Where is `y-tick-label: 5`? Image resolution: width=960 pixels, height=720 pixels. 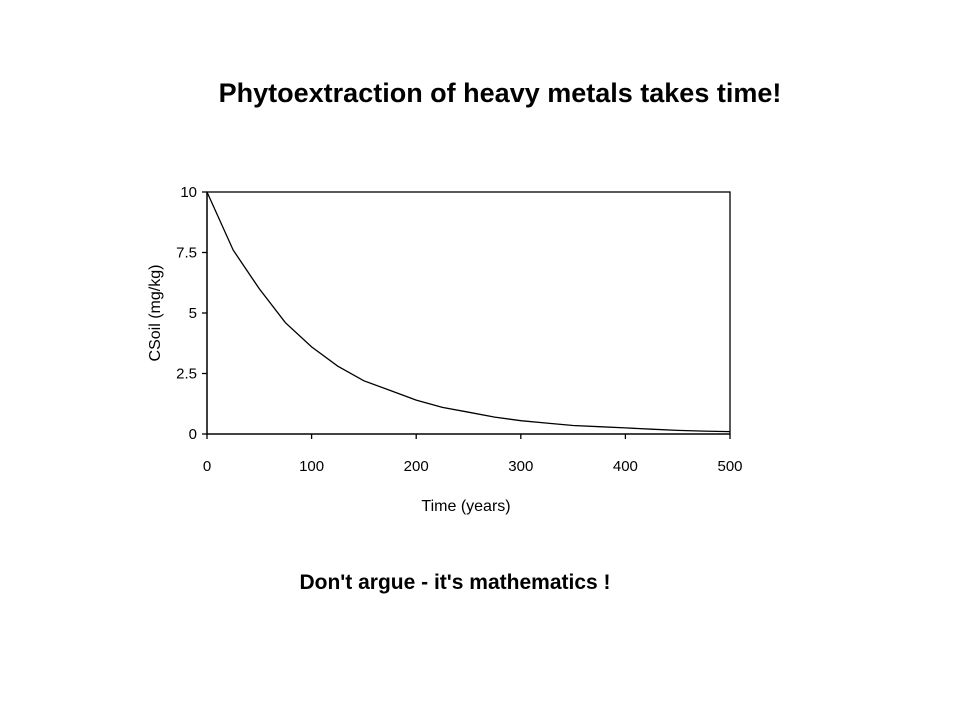 y-tick-label: 5 is located at coordinates (193, 313).